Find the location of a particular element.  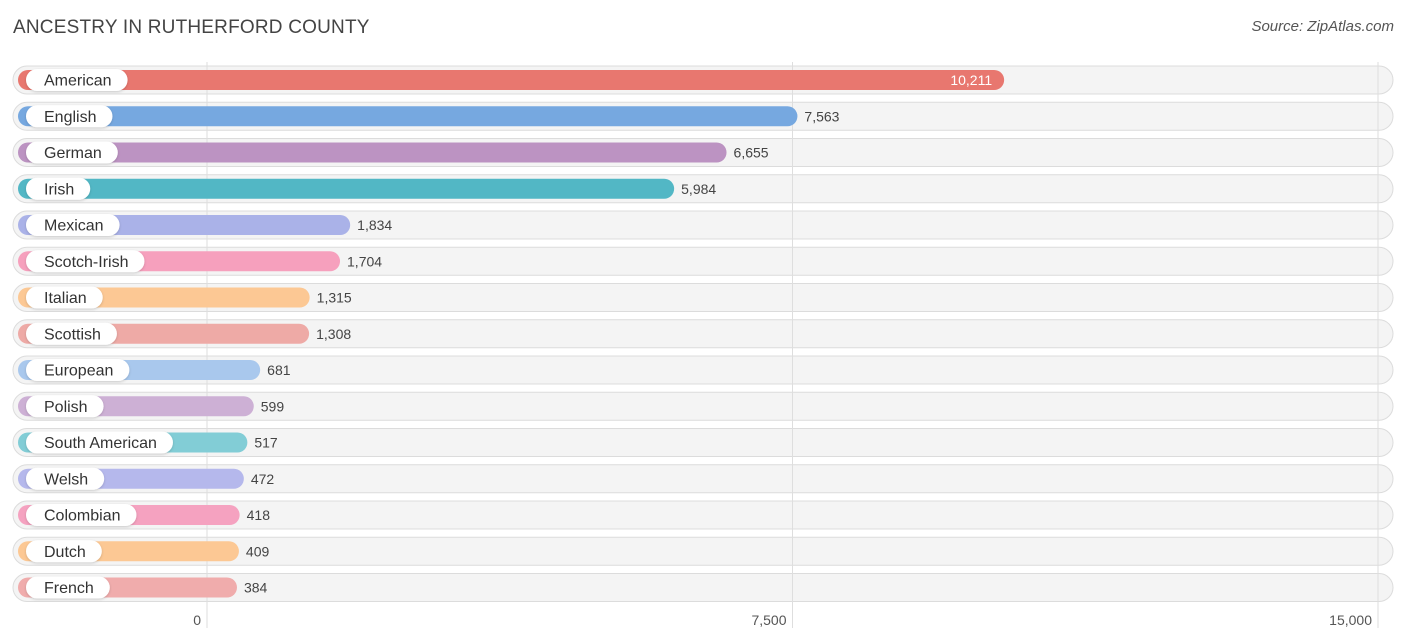

category-label: Italian is located at coordinates (65, 298).